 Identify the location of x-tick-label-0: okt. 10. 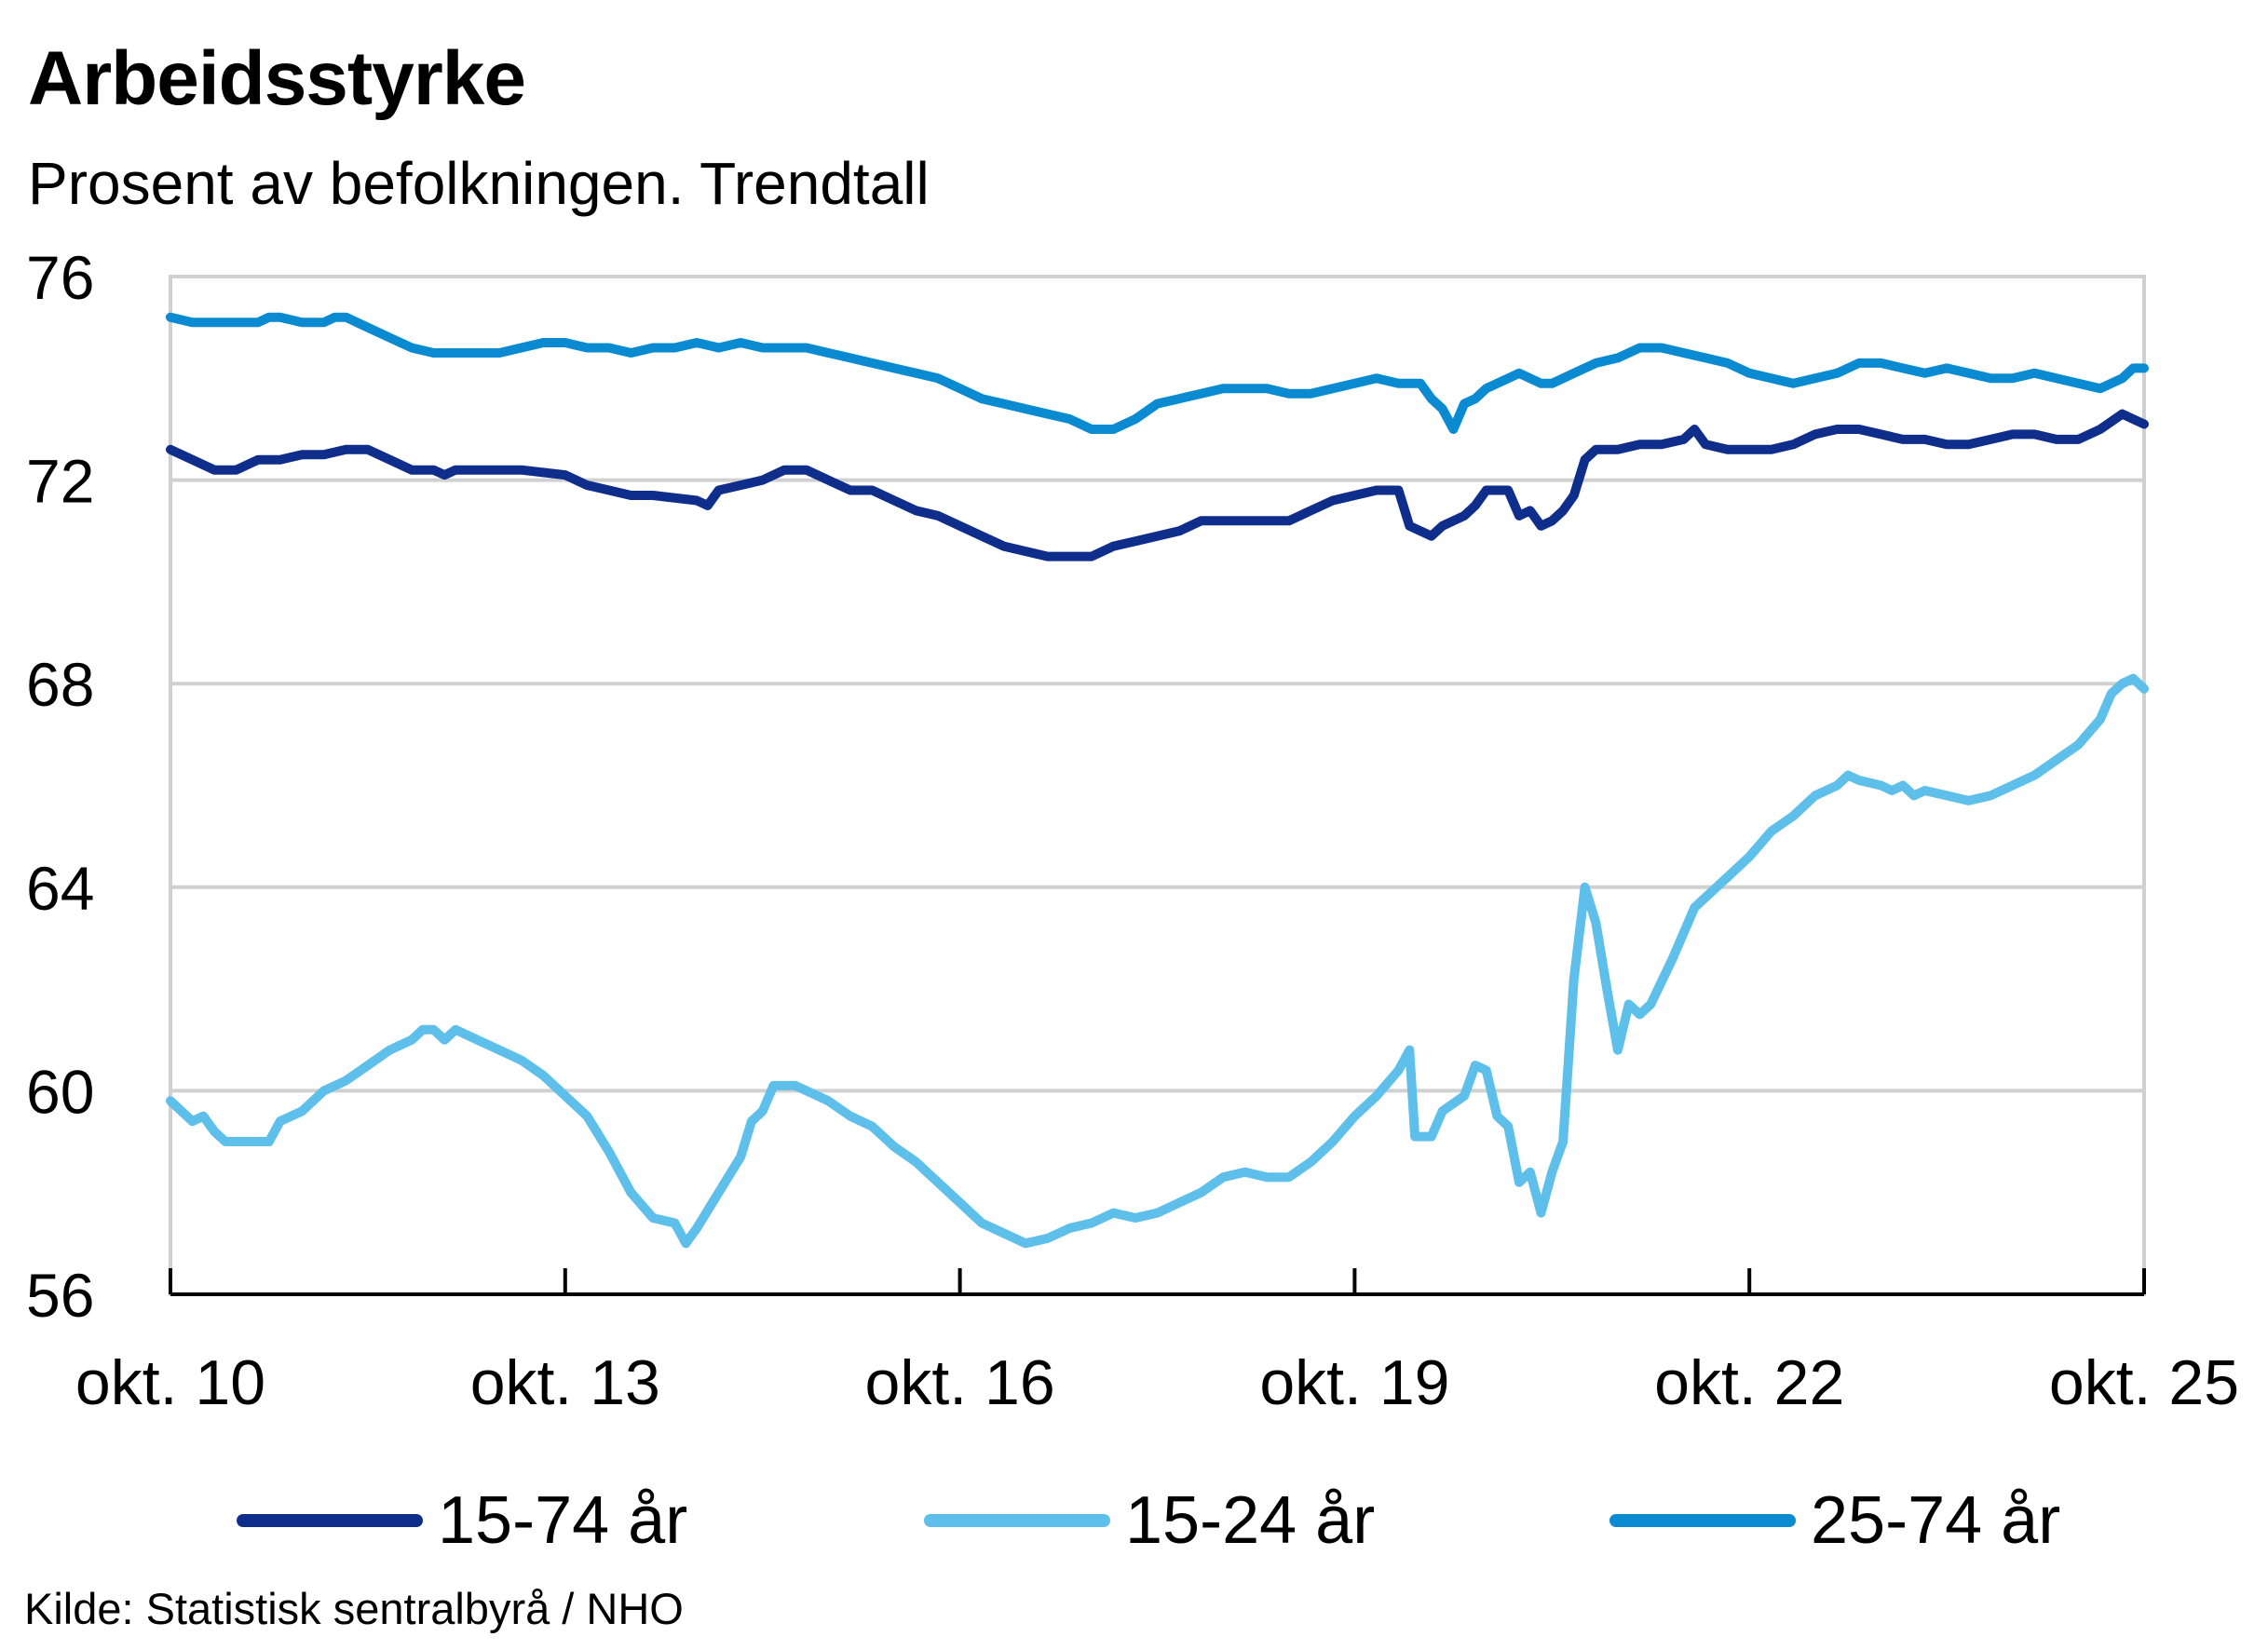
(170, 1382).